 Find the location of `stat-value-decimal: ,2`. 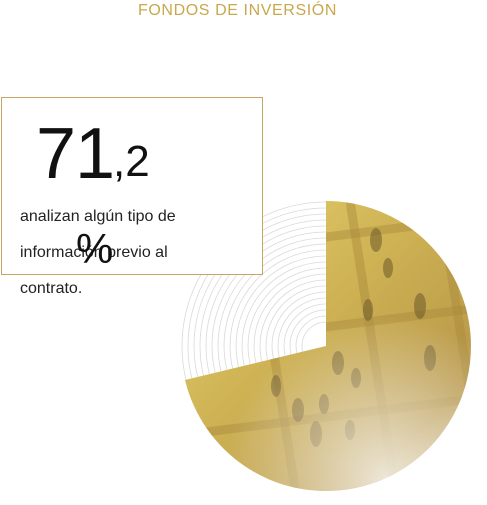

stat-value-decimal: ,2 is located at coordinates (131, 161).